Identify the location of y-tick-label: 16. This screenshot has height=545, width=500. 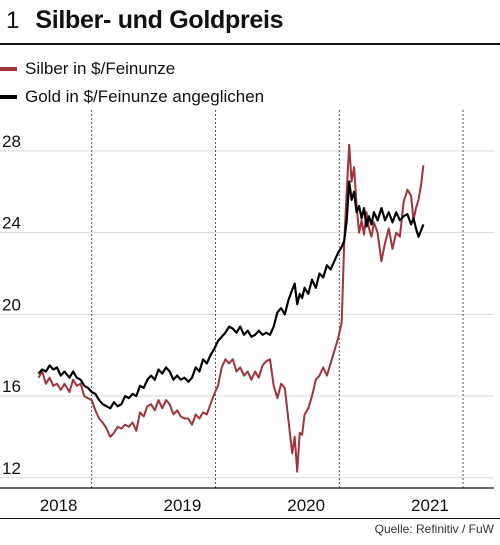
(11, 386).